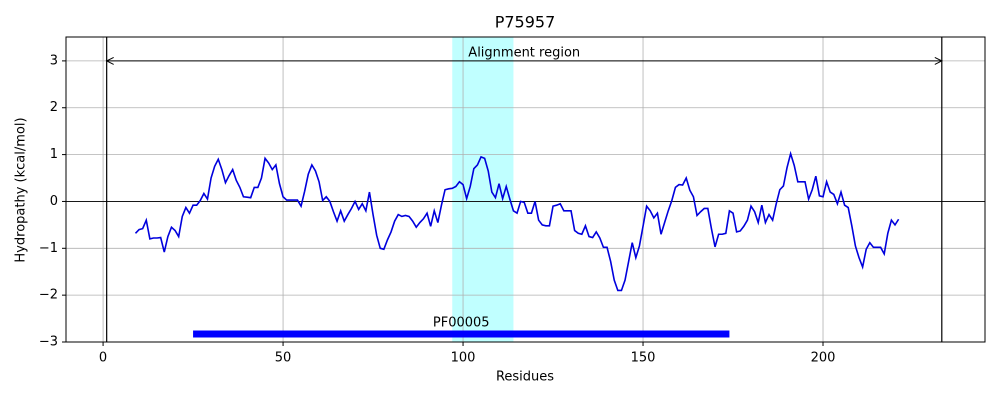 This screenshot has height=400, width=1000. I want to click on x-tick-label: 100, so click(463, 358).